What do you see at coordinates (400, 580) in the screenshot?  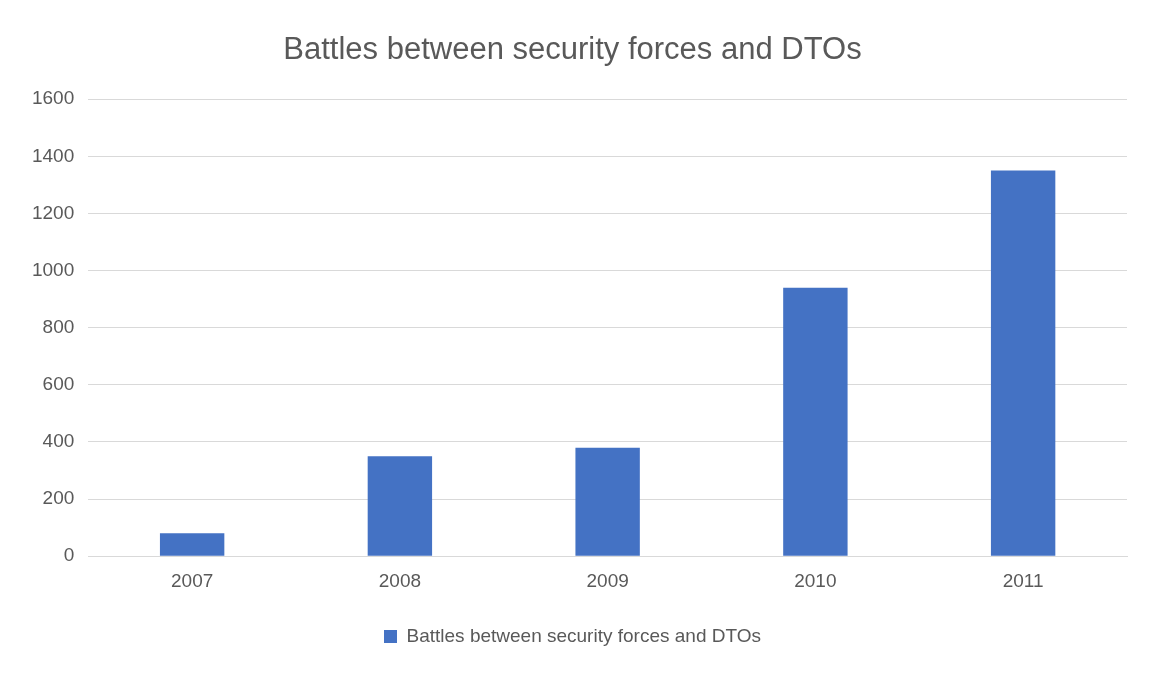 I see `x-tick-label: 2008` at bounding box center [400, 580].